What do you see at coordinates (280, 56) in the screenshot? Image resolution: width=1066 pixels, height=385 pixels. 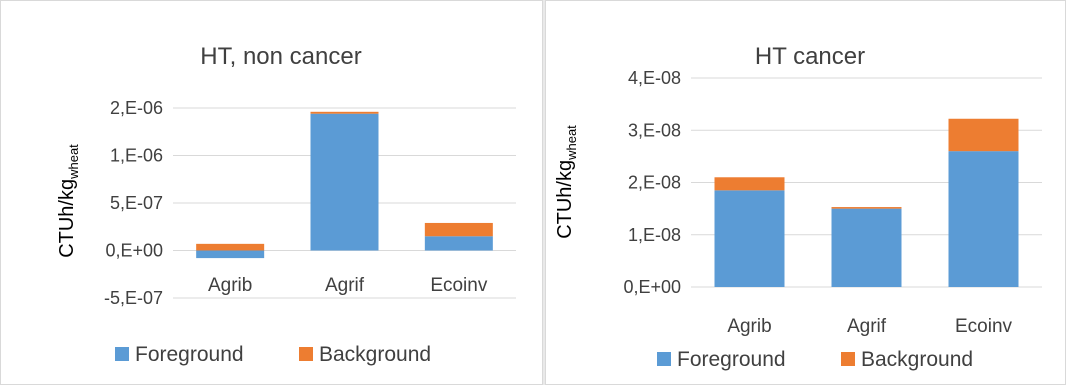 I see `chart-title: HT, non cancer` at bounding box center [280, 56].